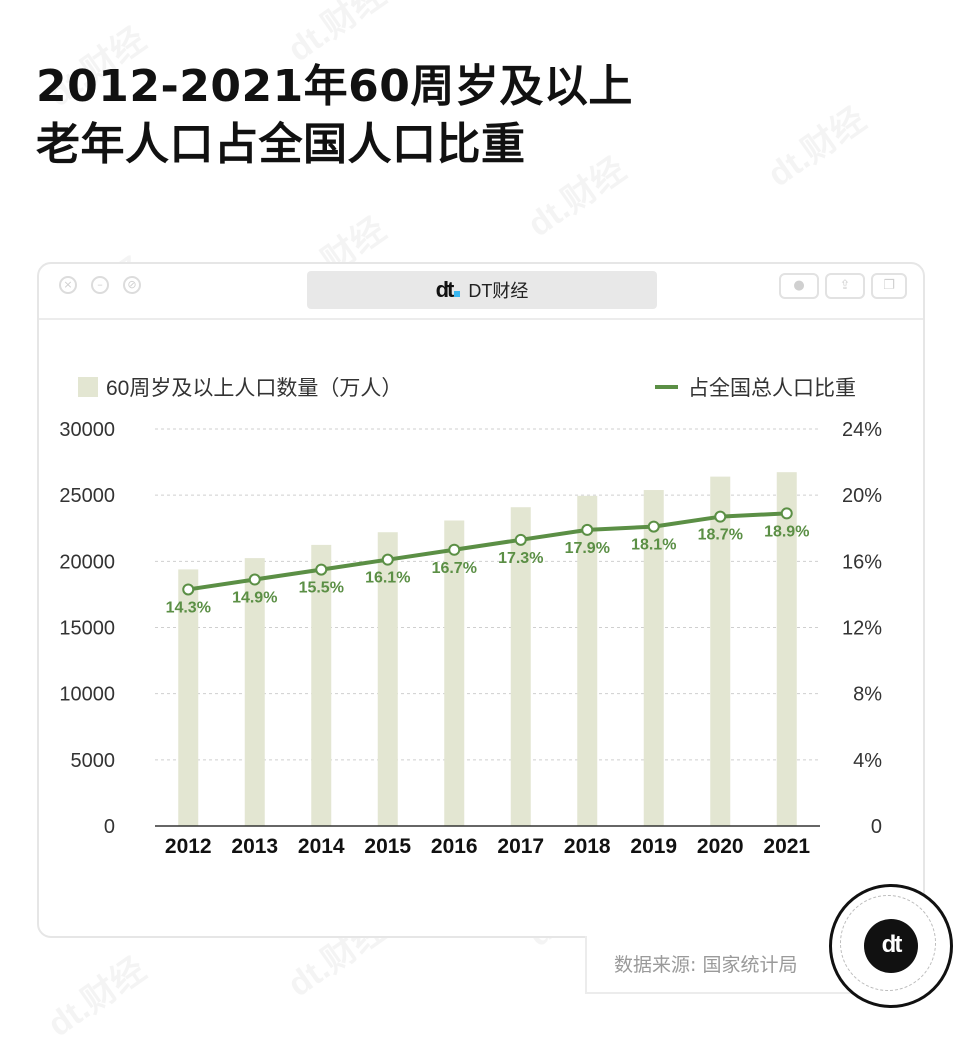  Describe the element at coordinates (387, 578) in the screenshot. I see `data-label: 16.1%` at that location.